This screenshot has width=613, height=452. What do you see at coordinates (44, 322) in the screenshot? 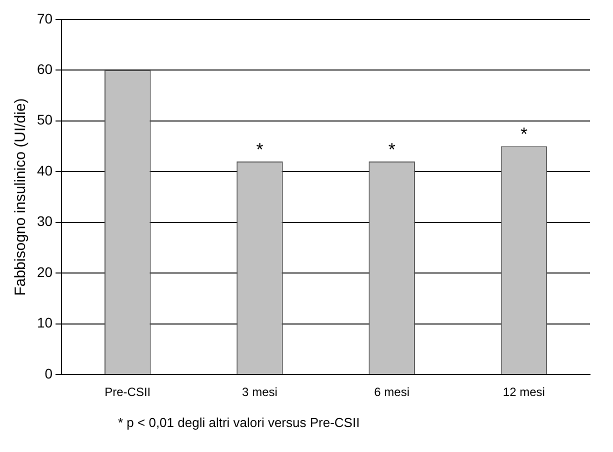
I see `y-tick-label: 10` at bounding box center [44, 322].